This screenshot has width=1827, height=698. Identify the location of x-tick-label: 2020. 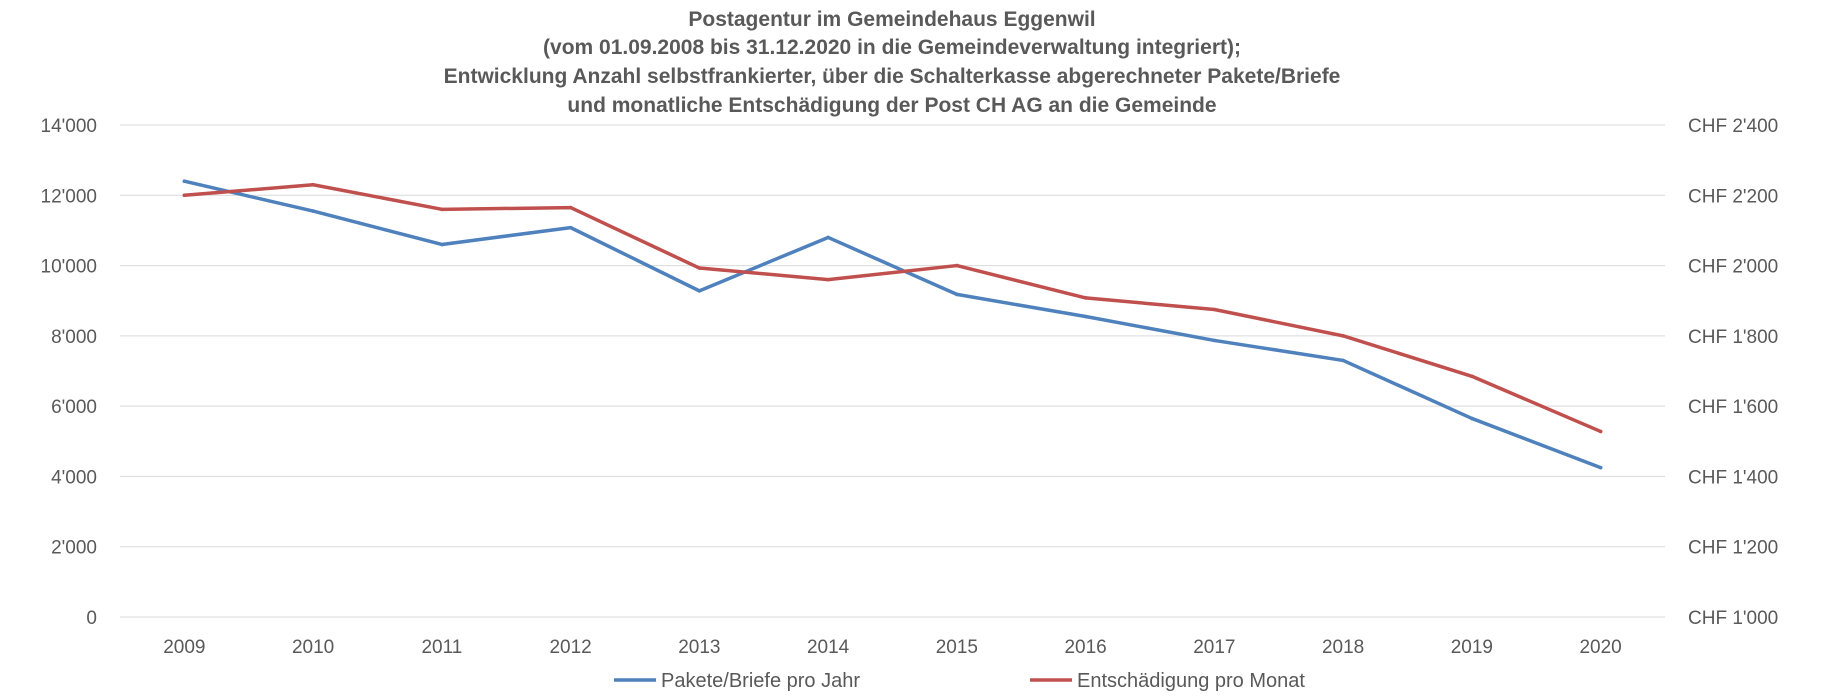
(1600, 647).